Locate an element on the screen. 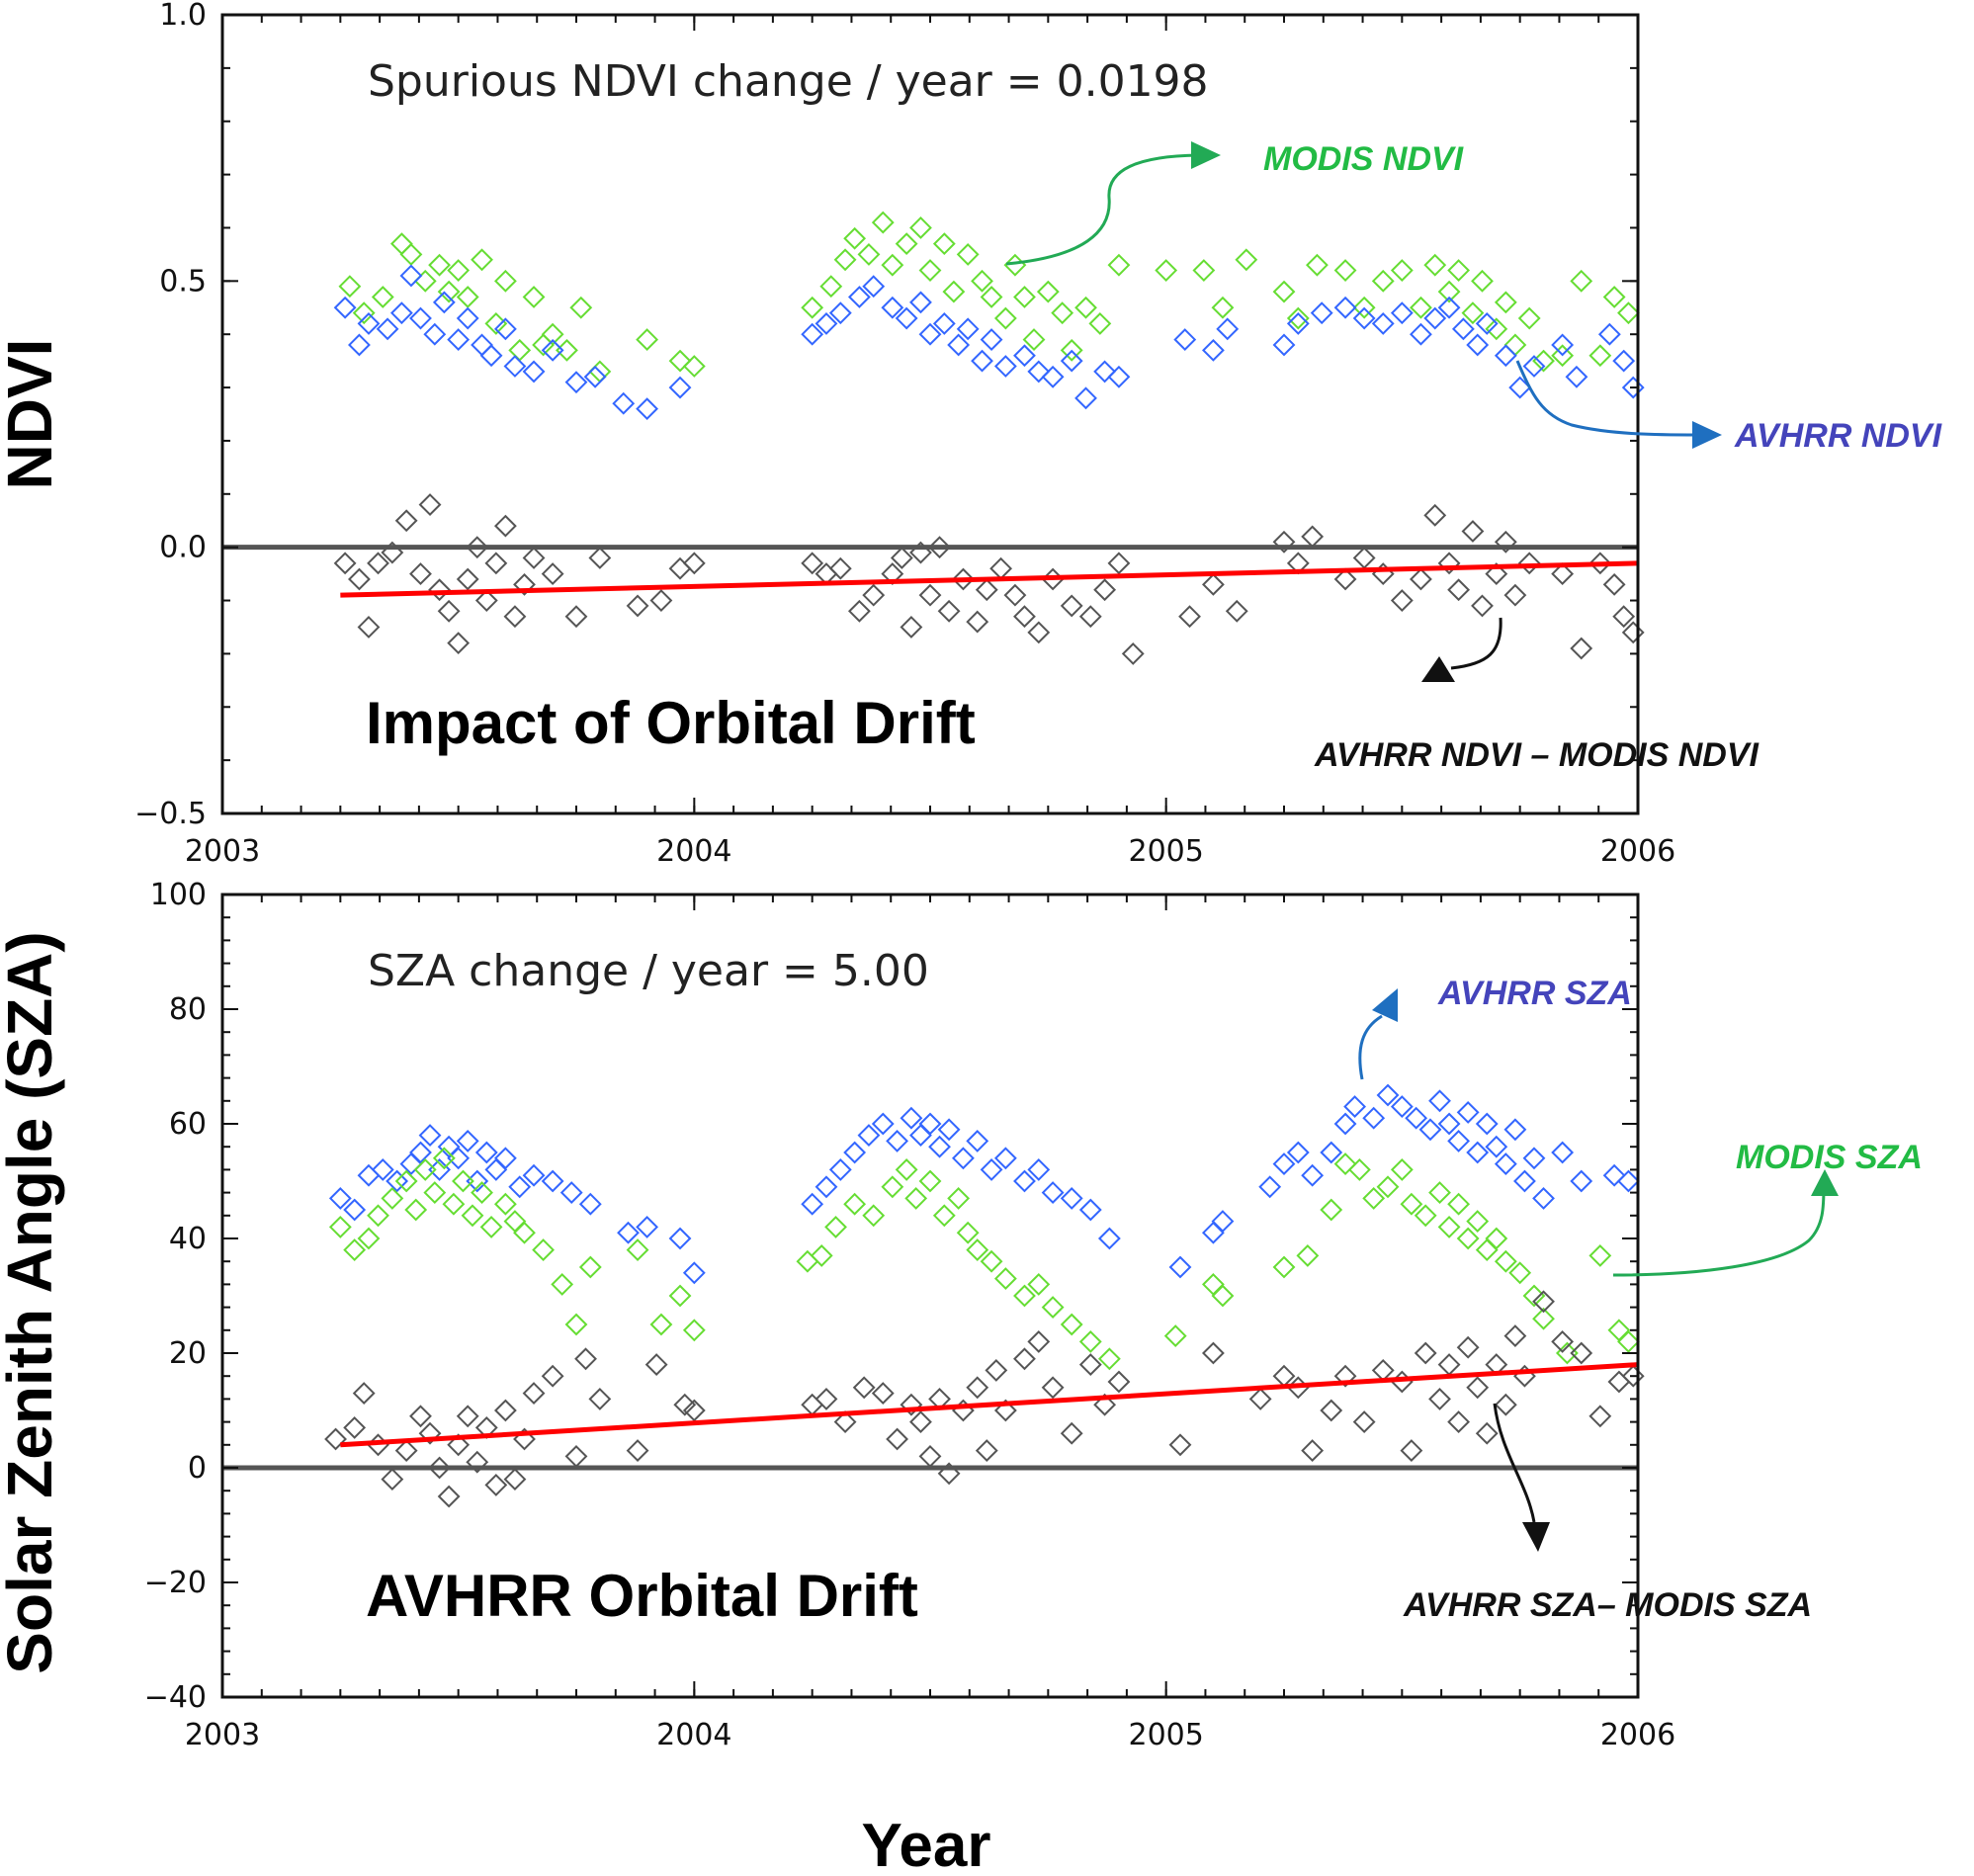  modis-sza-label: MODIS SZA is located at coordinates (1829, 1157).